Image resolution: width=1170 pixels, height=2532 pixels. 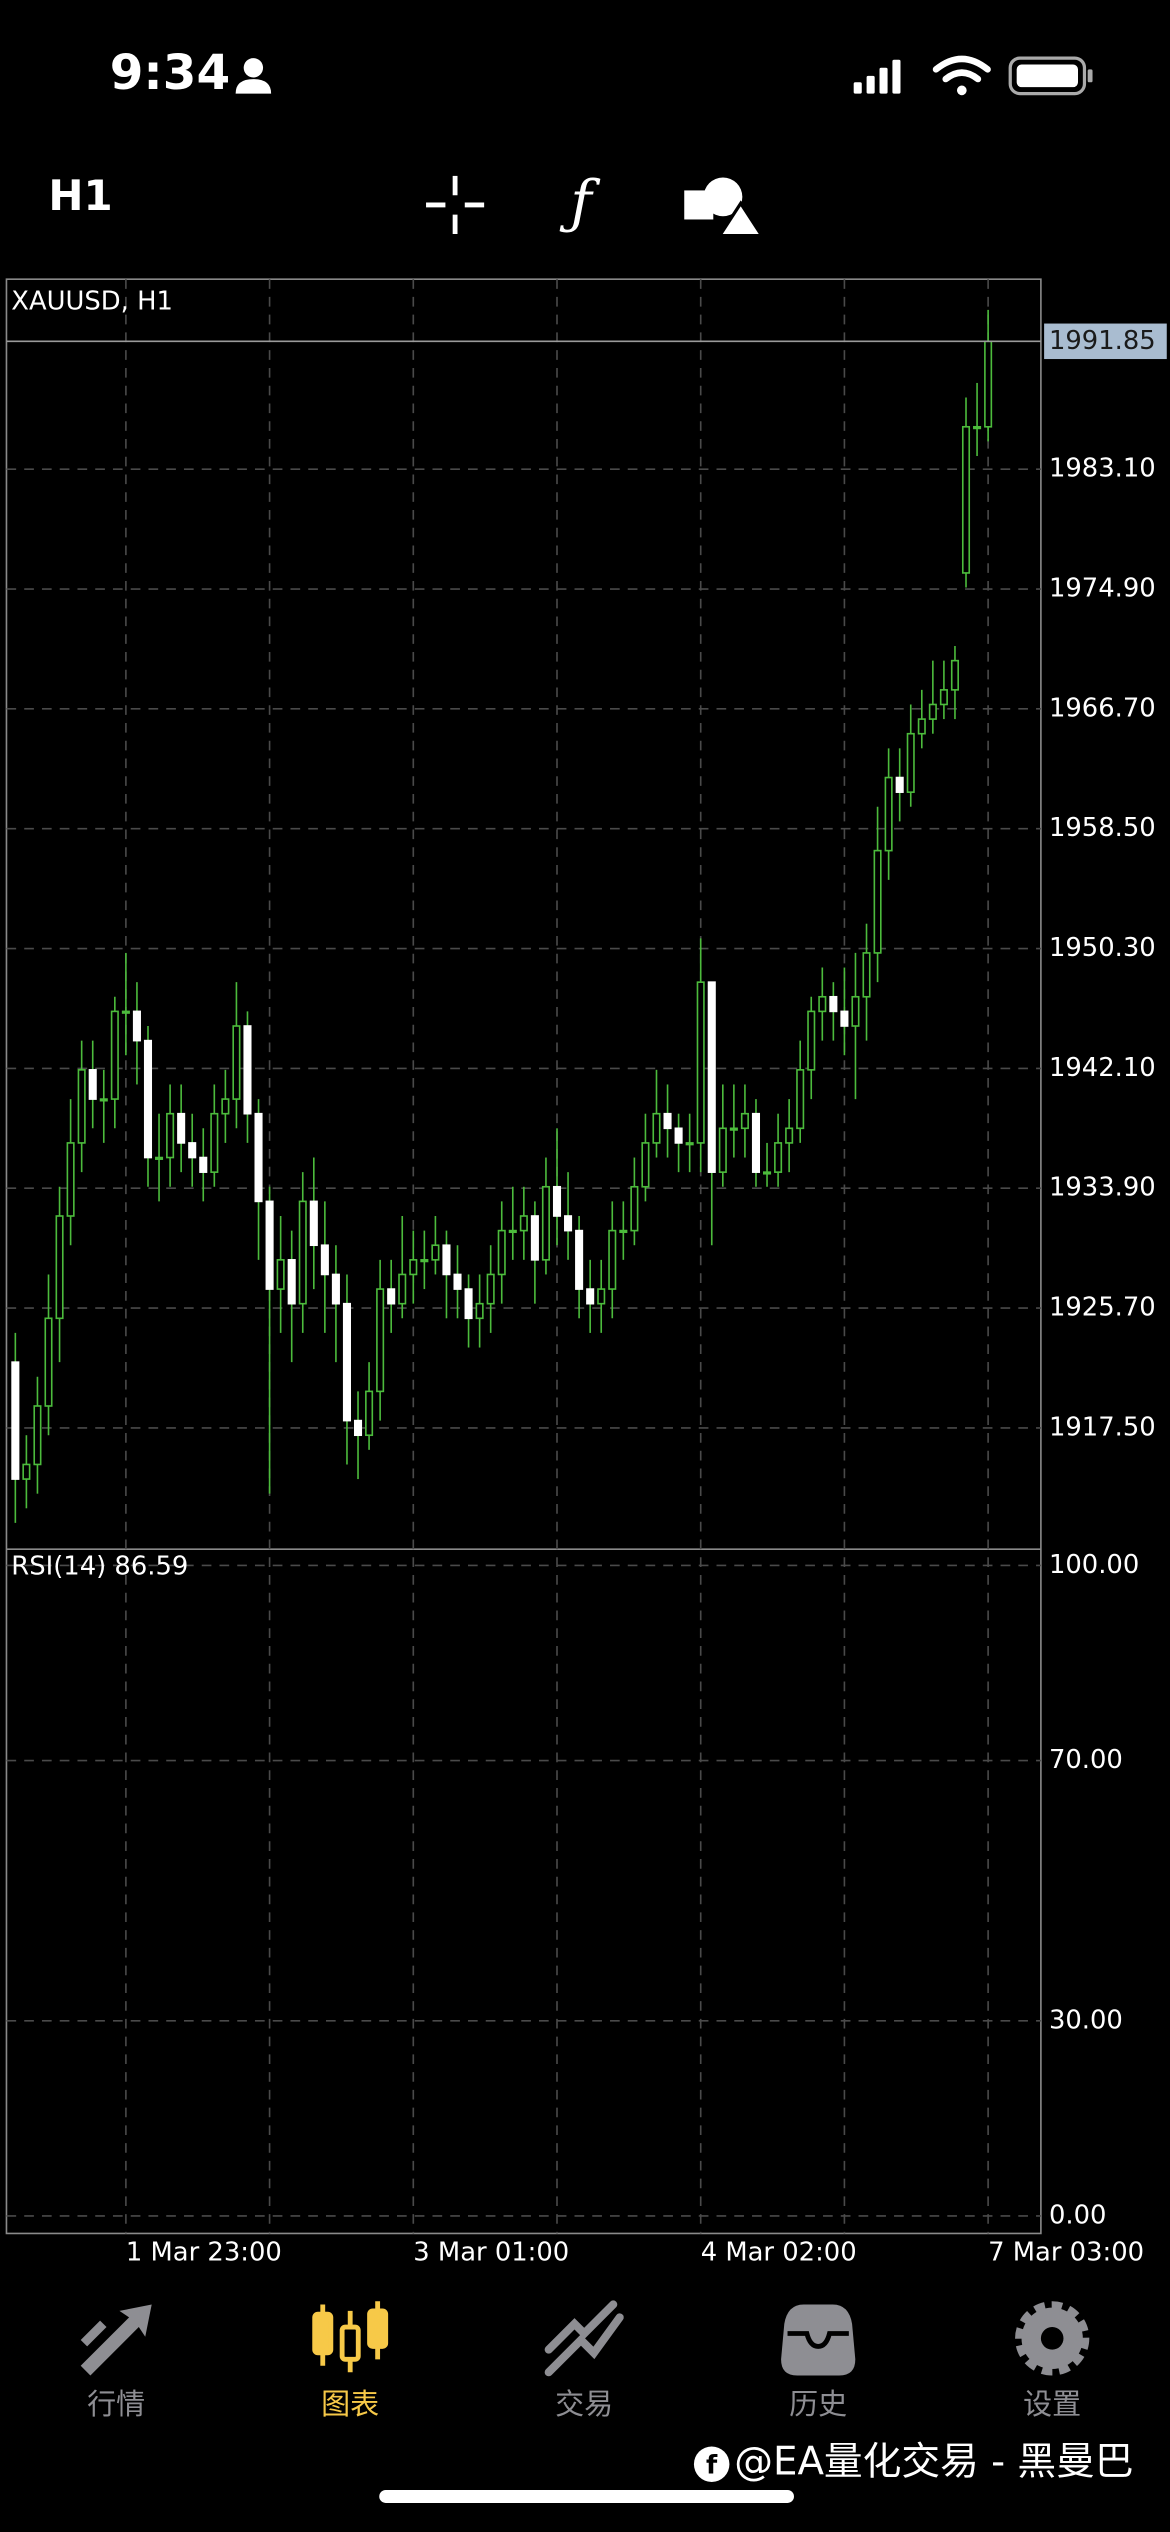 I want to click on objects-button, so click(x=724, y=207).